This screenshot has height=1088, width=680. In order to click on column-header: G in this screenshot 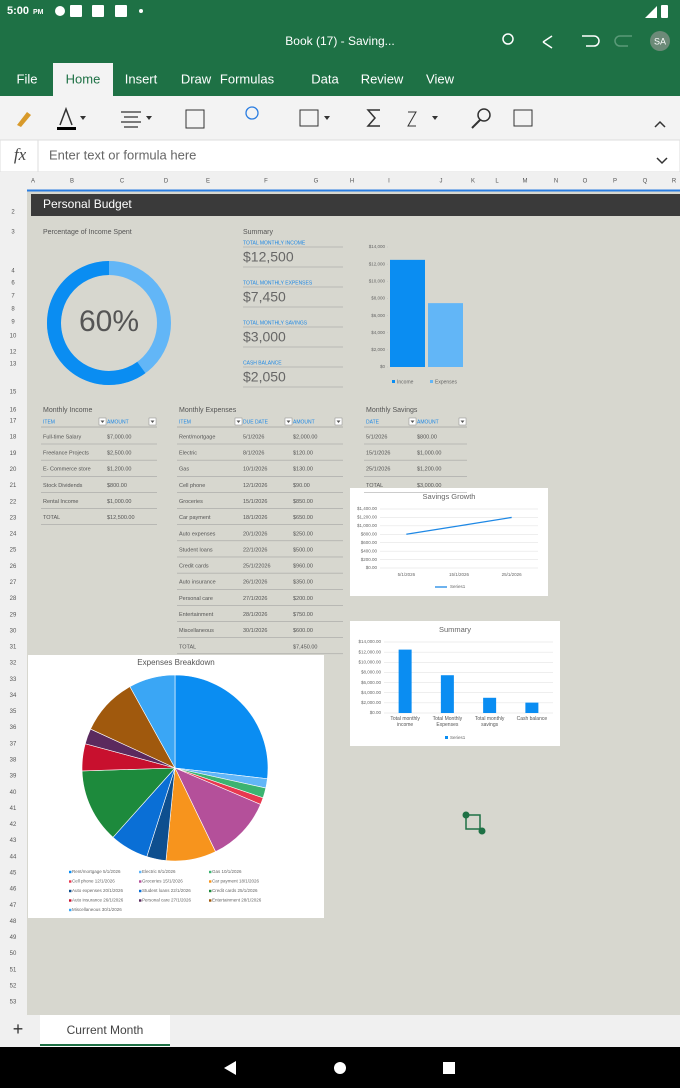, I will do `click(316, 182)`.